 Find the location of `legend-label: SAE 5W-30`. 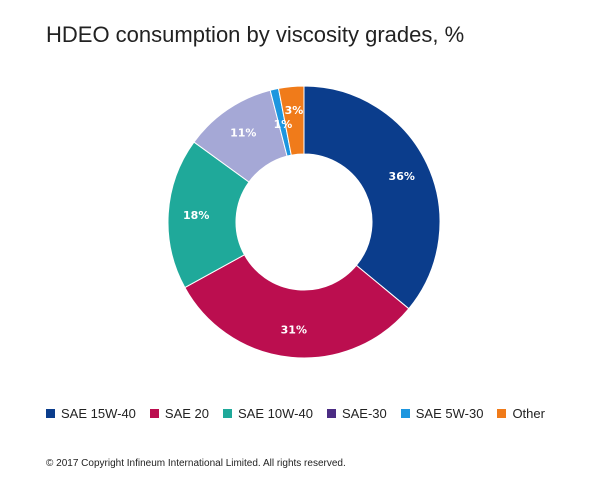

legend-label: SAE 5W-30 is located at coordinates (449, 413).